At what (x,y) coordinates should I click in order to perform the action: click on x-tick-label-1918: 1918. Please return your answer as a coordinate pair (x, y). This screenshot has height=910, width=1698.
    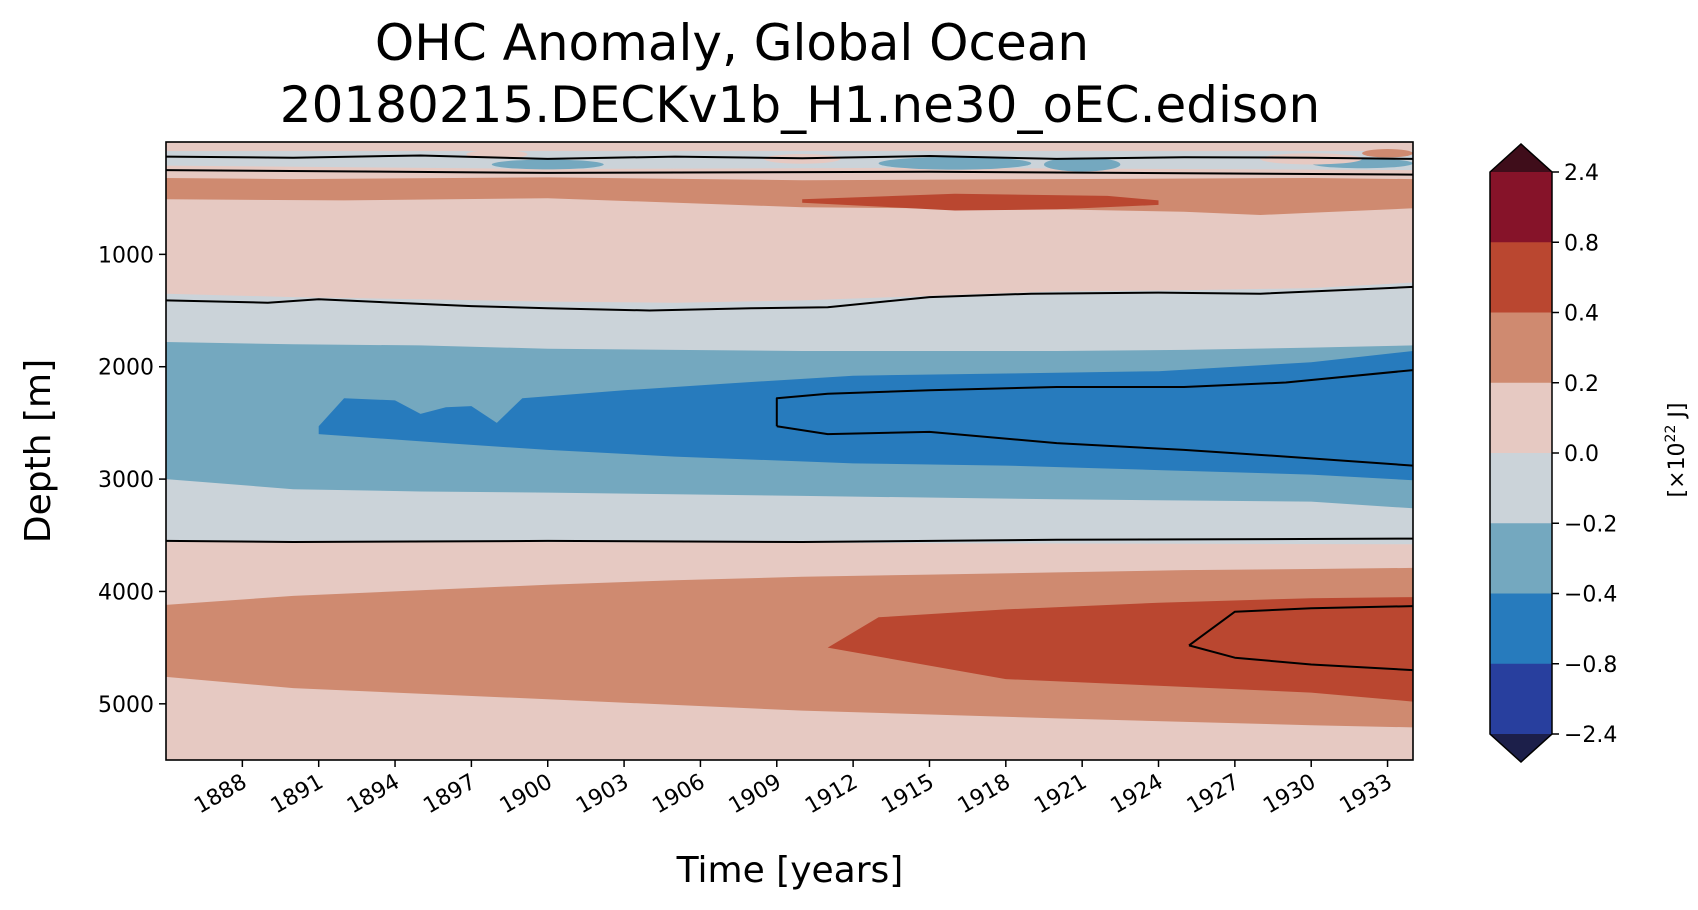
    Looking at the image, I should click on (984, 795).